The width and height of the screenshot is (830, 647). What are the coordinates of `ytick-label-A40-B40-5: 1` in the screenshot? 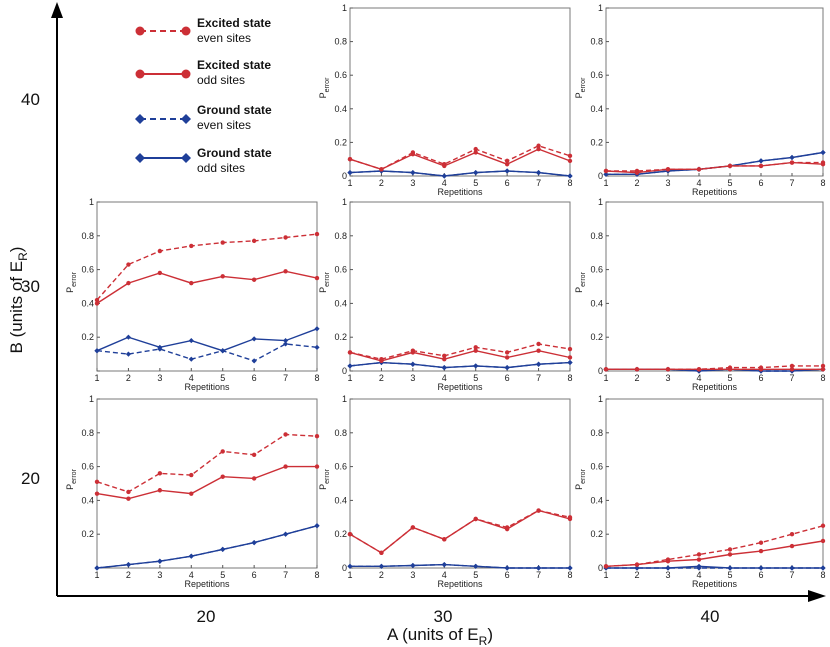 It's located at (600, 8).